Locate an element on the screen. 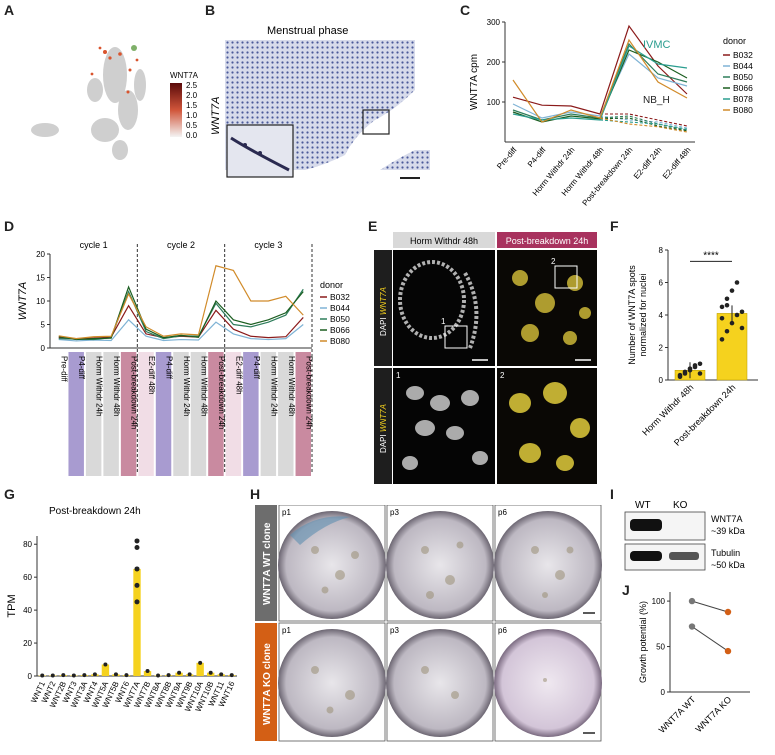 The height and width of the screenshot is (755, 775). g-ytick-label: 60 is located at coordinates (27, 577).